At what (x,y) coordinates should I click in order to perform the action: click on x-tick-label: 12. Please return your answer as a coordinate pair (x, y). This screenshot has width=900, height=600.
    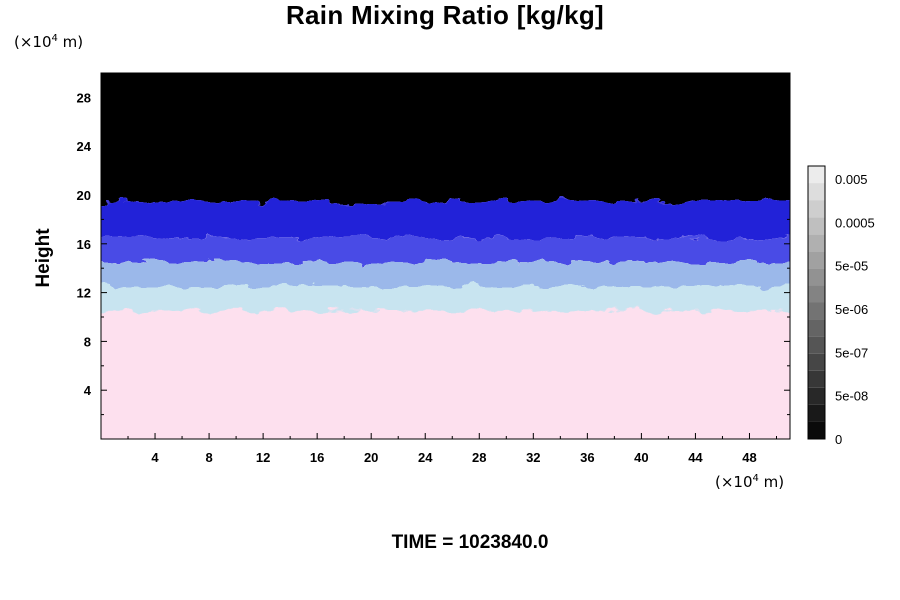
    Looking at the image, I should click on (263, 457).